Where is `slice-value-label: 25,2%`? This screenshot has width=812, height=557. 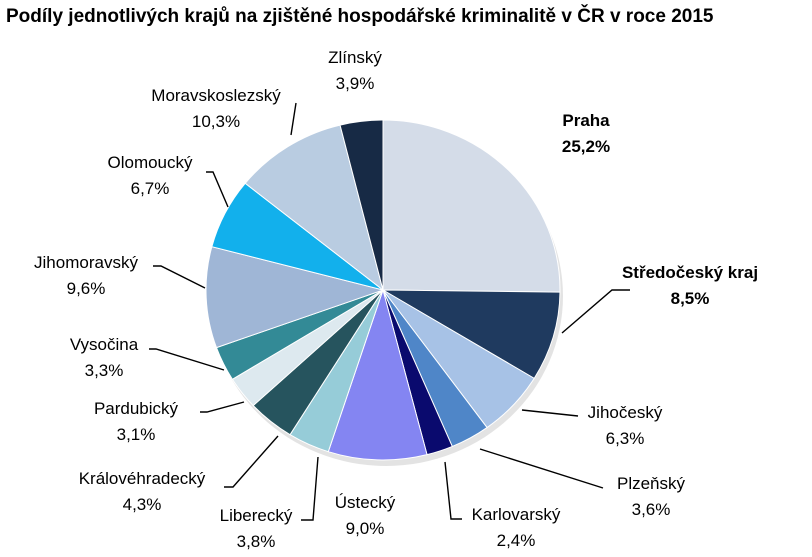 slice-value-label: 25,2% is located at coordinates (586, 146).